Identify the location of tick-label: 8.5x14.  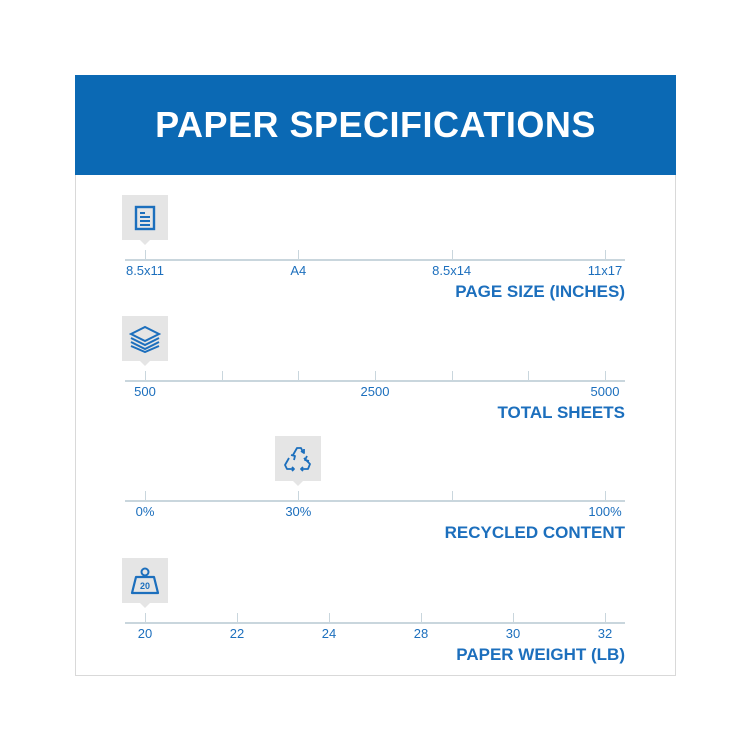
(452, 270).